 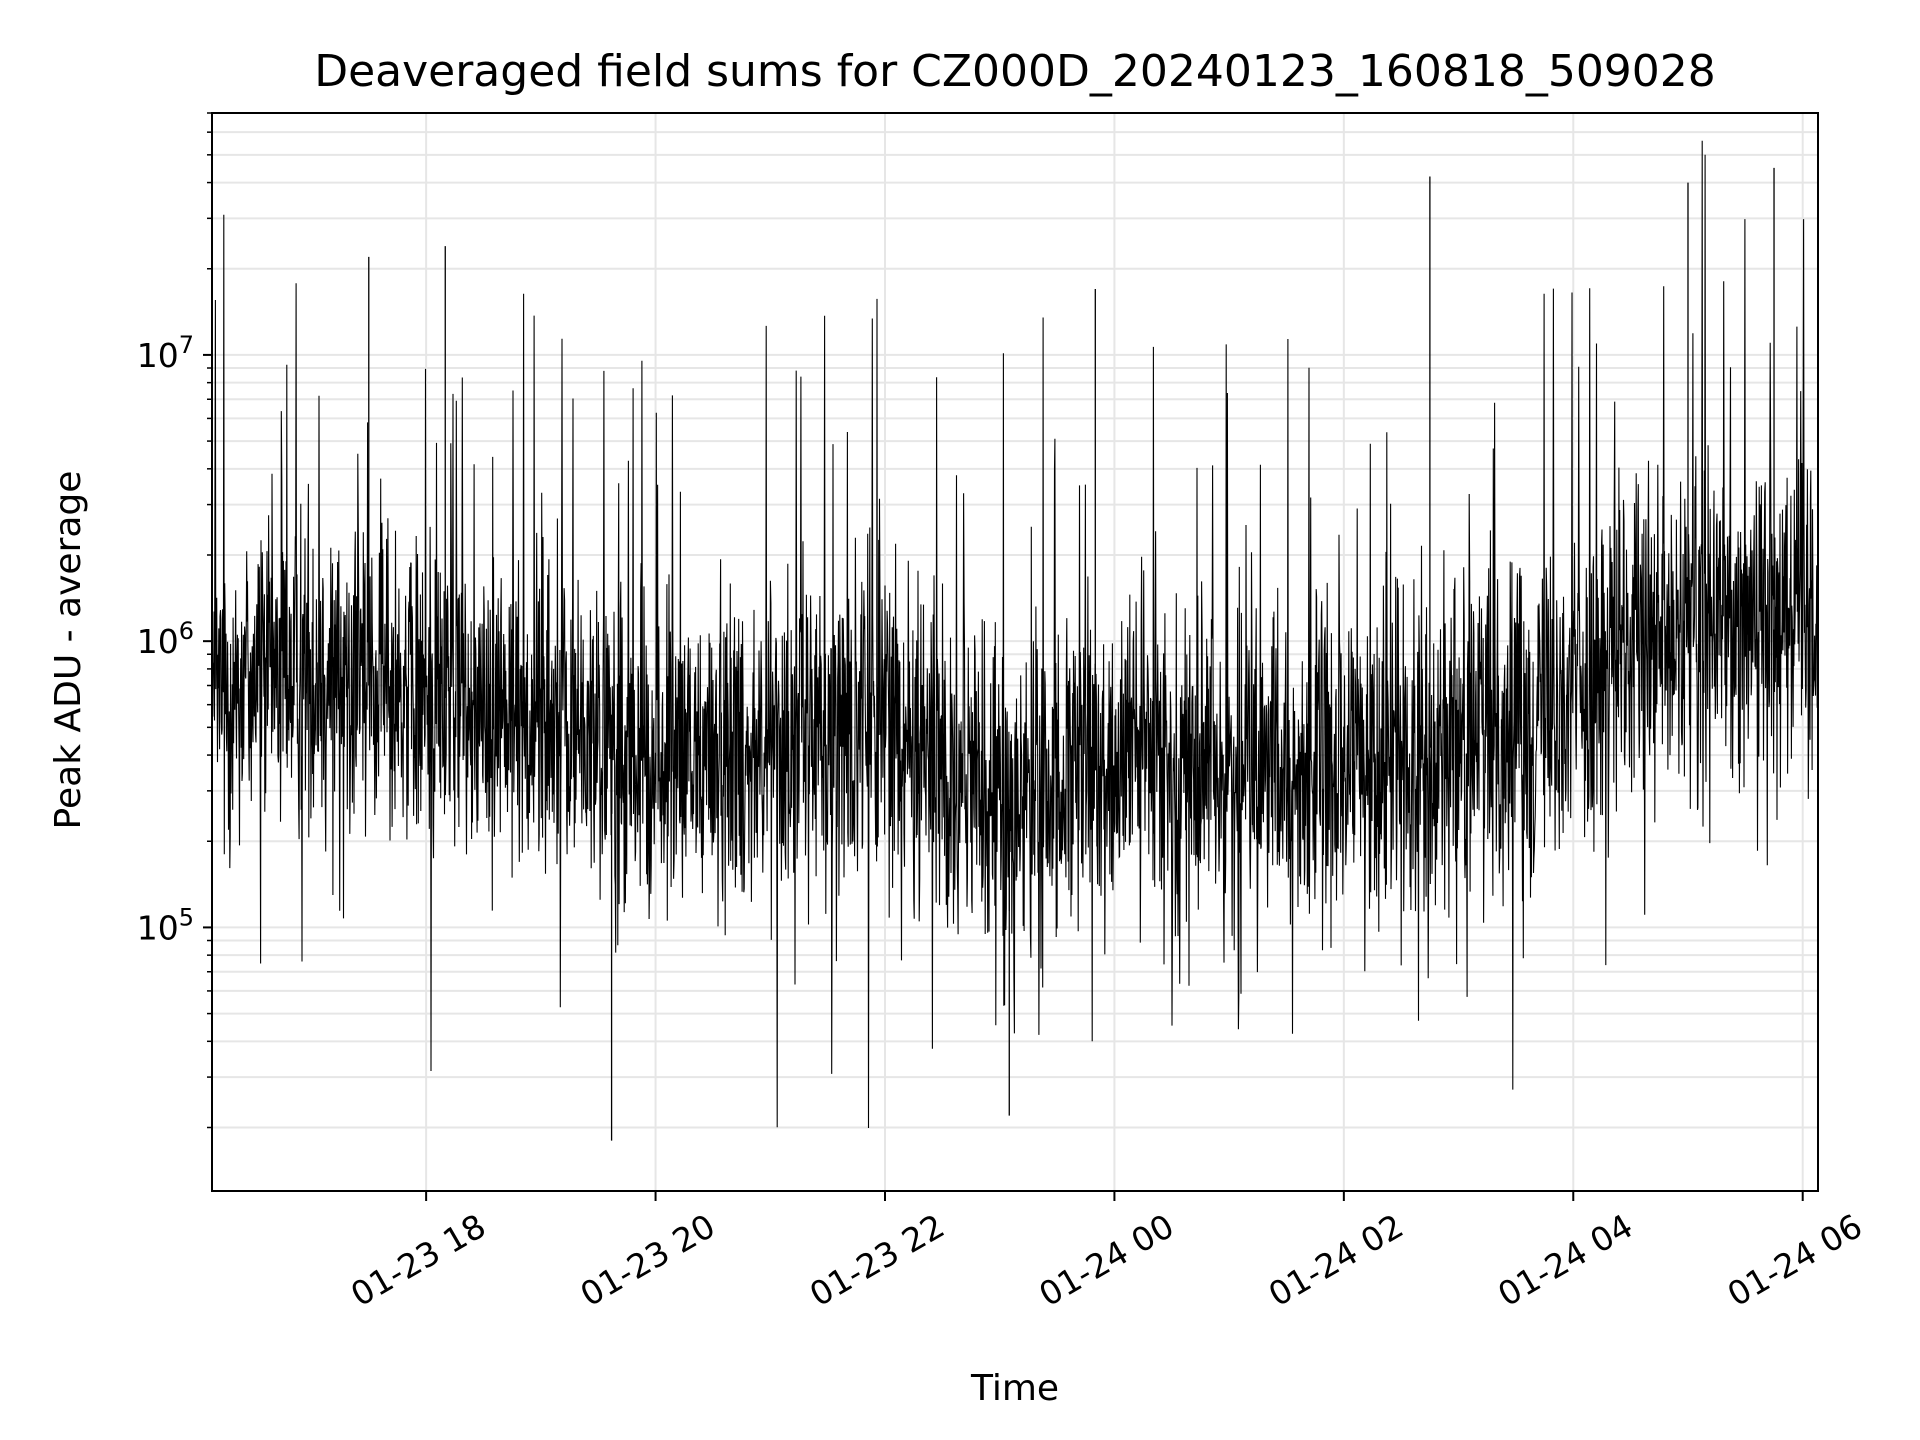 I want to click on y-tick-label: 10⁵, so click(x=165, y=925).